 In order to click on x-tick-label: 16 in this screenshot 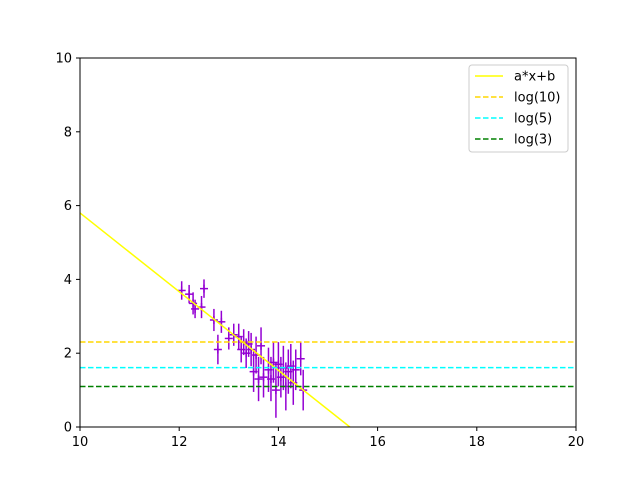, I will do `click(377, 442)`.